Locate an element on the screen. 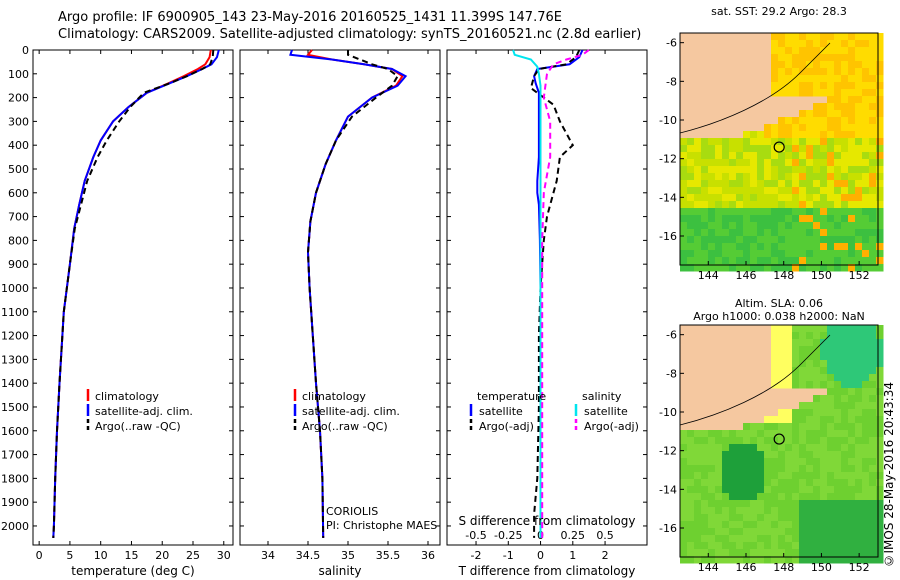 This screenshot has height=580, width=900. legend-label: Argo(..raw -QC) is located at coordinates (345, 426).